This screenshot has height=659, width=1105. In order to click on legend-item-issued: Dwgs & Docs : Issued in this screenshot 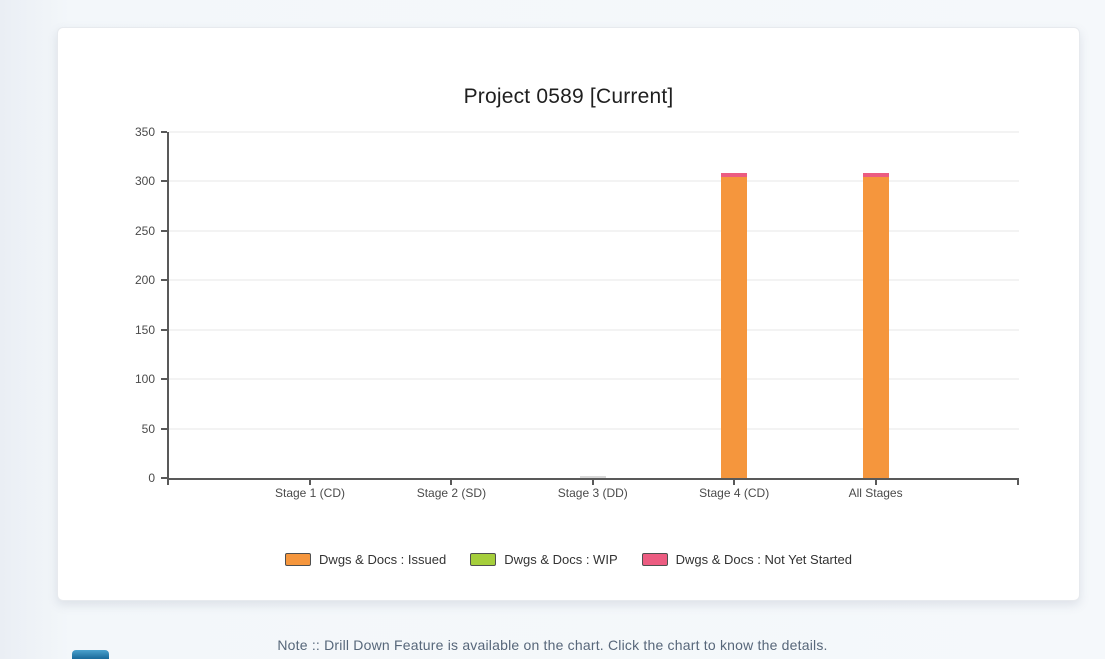, I will do `click(365, 559)`.